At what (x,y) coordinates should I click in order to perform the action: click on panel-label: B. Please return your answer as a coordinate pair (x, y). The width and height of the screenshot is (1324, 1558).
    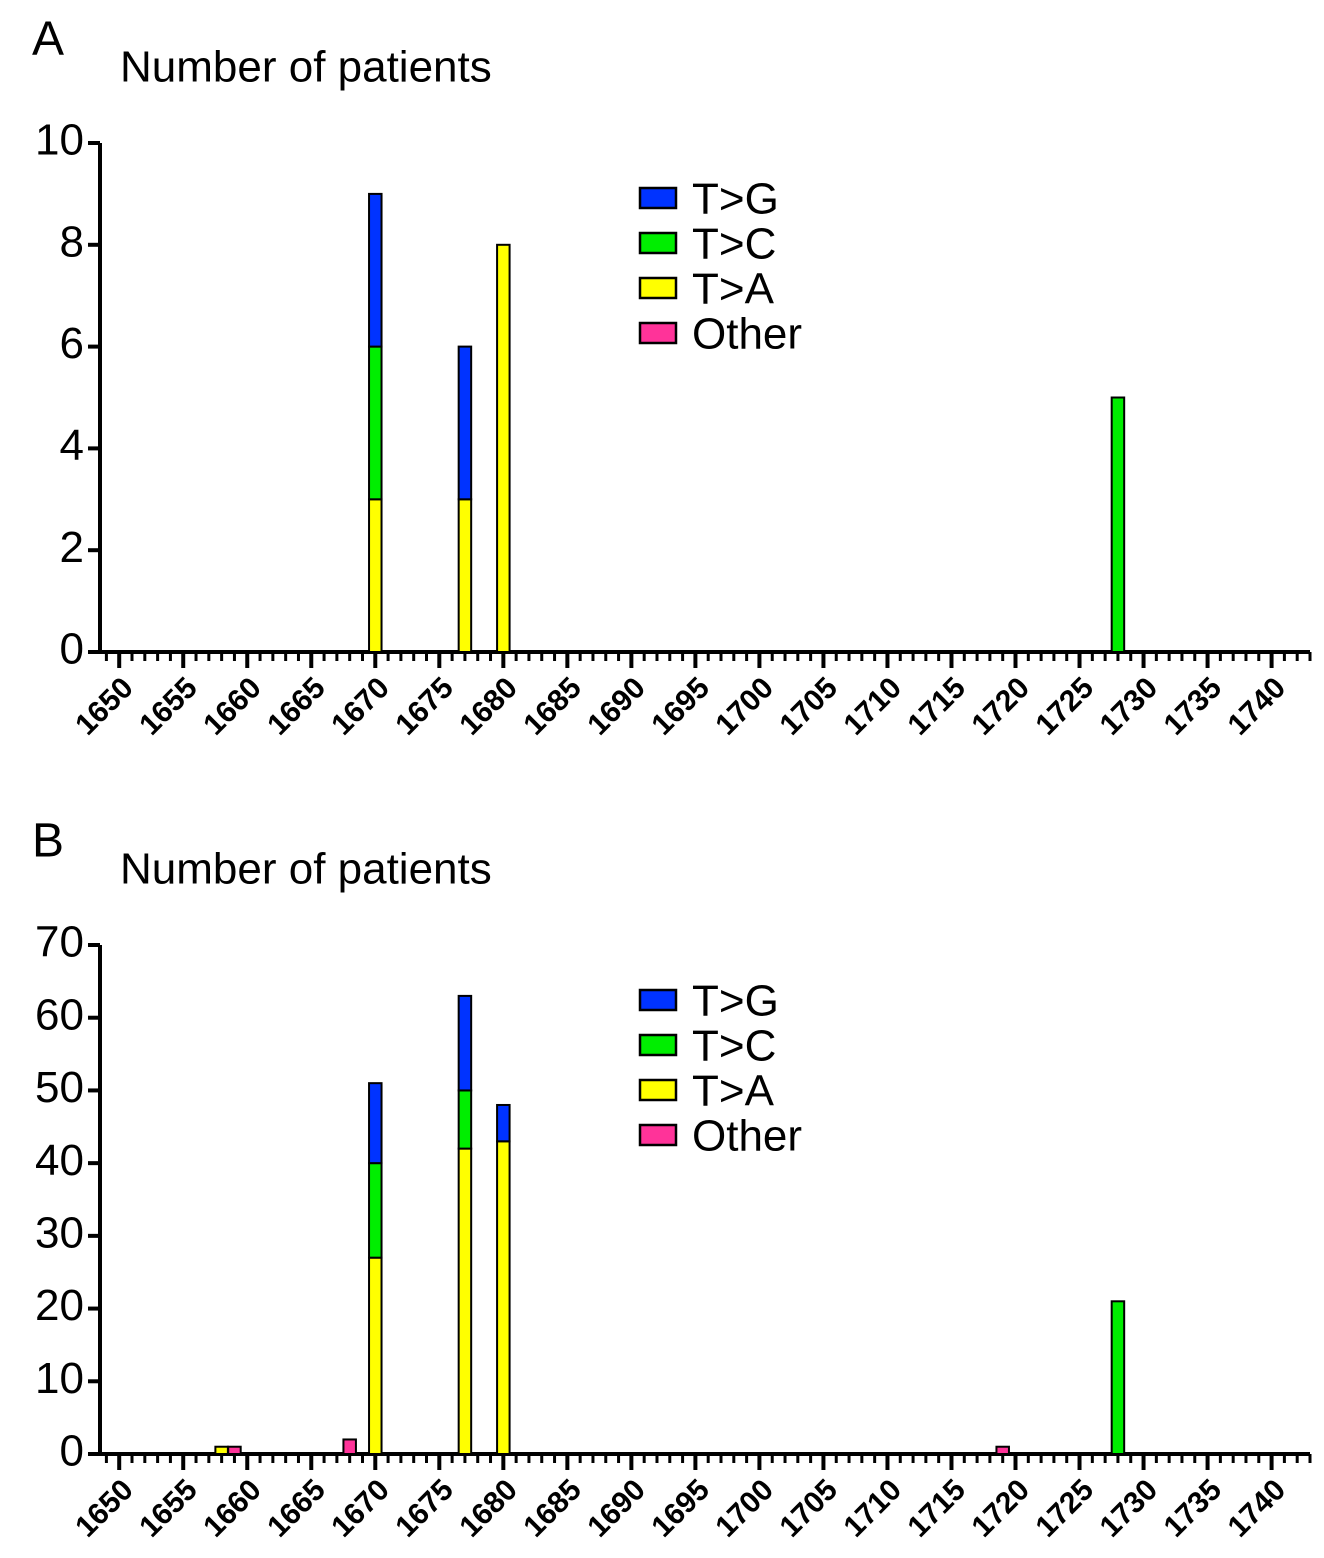
    Looking at the image, I should click on (48, 841).